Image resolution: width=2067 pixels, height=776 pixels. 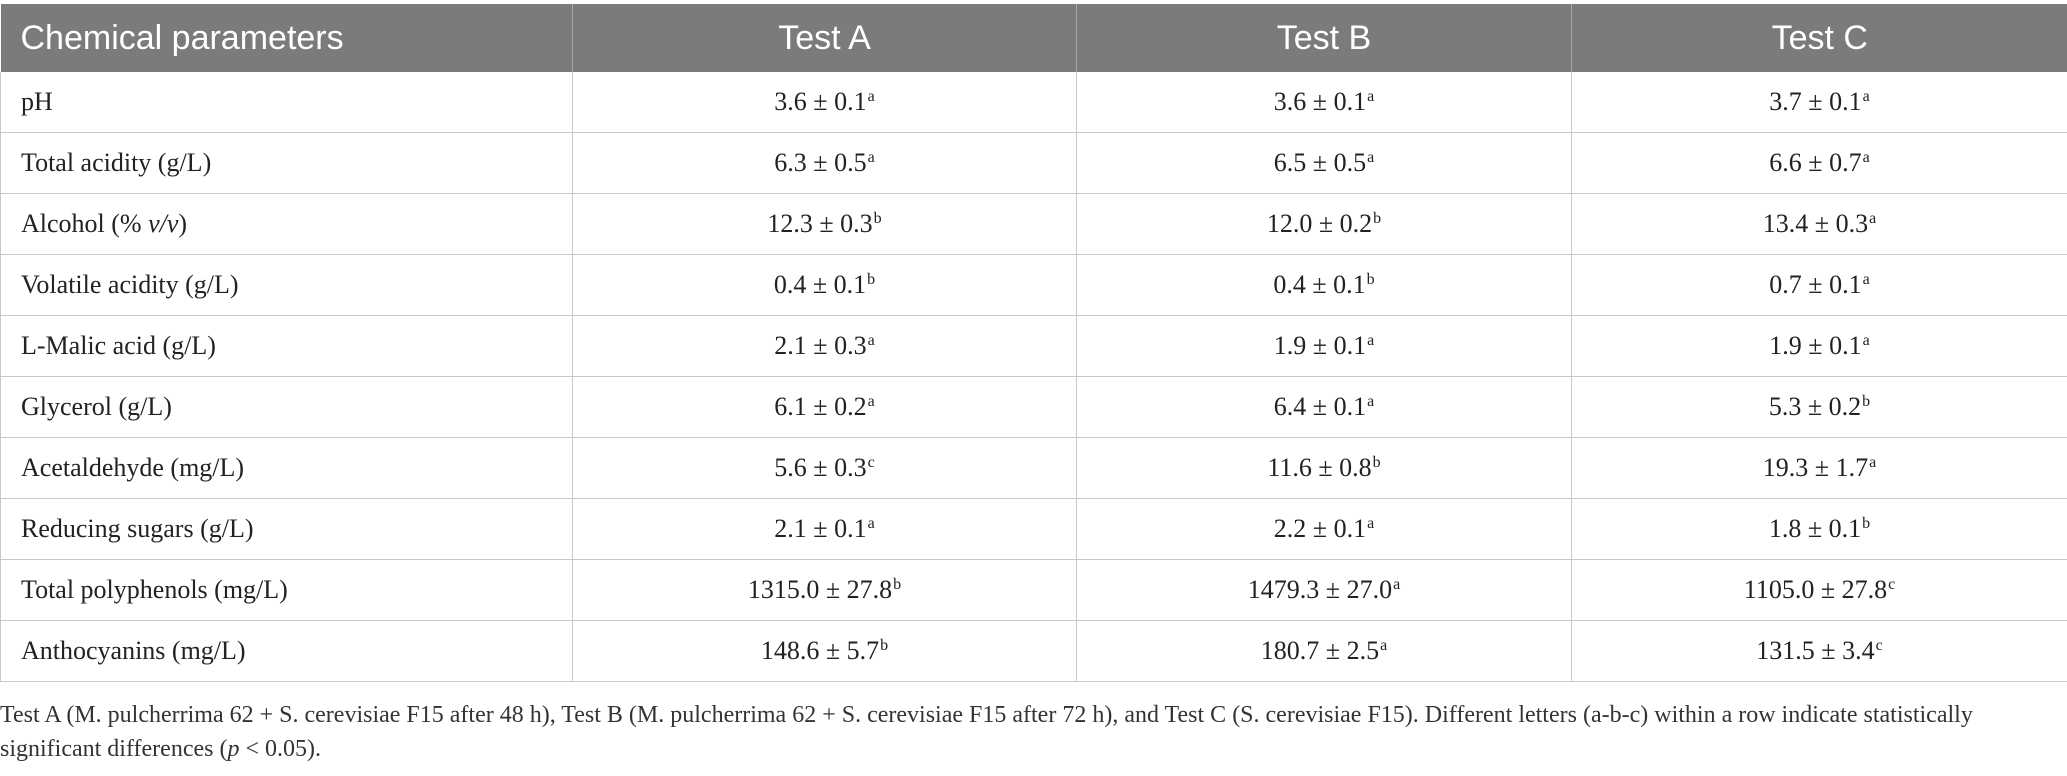 I want to click on value-cell: 11.6 ± 0.8b, so click(x=1324, y=468).